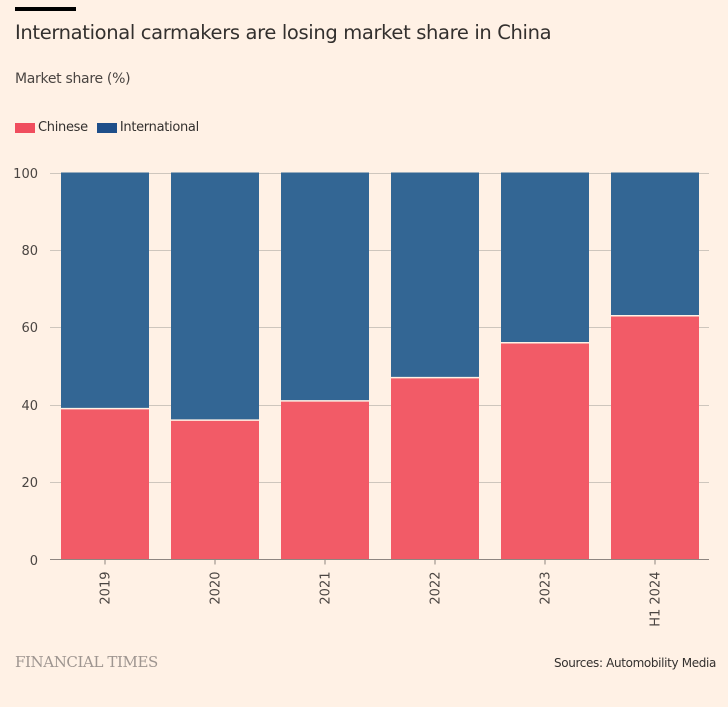 Image resolution: width=728 pixels, height=707 pixels. Describe the element at coordinates (656, 599) in the screenshot. I see `x-tick-label: H1 2024` at that location.